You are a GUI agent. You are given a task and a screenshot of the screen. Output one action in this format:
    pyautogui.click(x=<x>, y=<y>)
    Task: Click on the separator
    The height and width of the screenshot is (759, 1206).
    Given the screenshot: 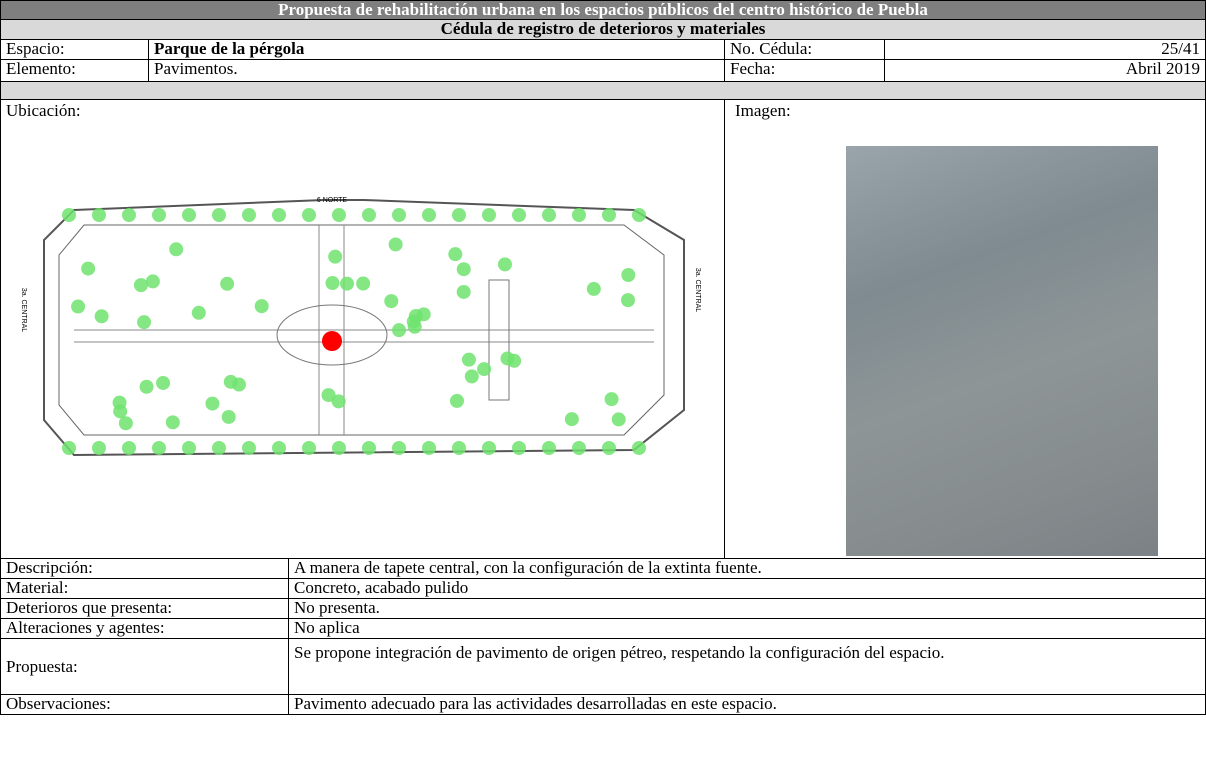 What is the action you would take?
    pyautogui.click(x=603, y=90)
    